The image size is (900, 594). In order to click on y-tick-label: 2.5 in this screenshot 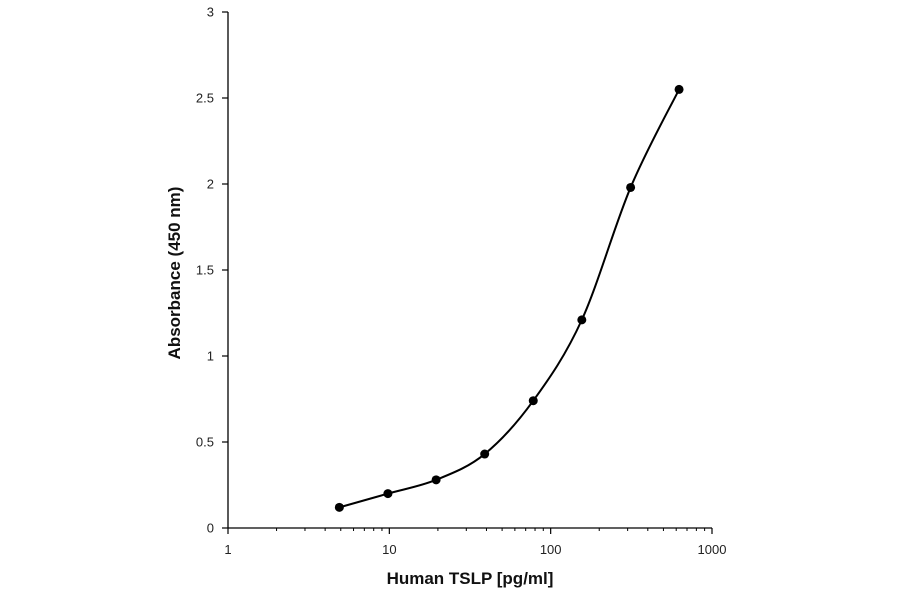, I will do `click(205, 98)`.